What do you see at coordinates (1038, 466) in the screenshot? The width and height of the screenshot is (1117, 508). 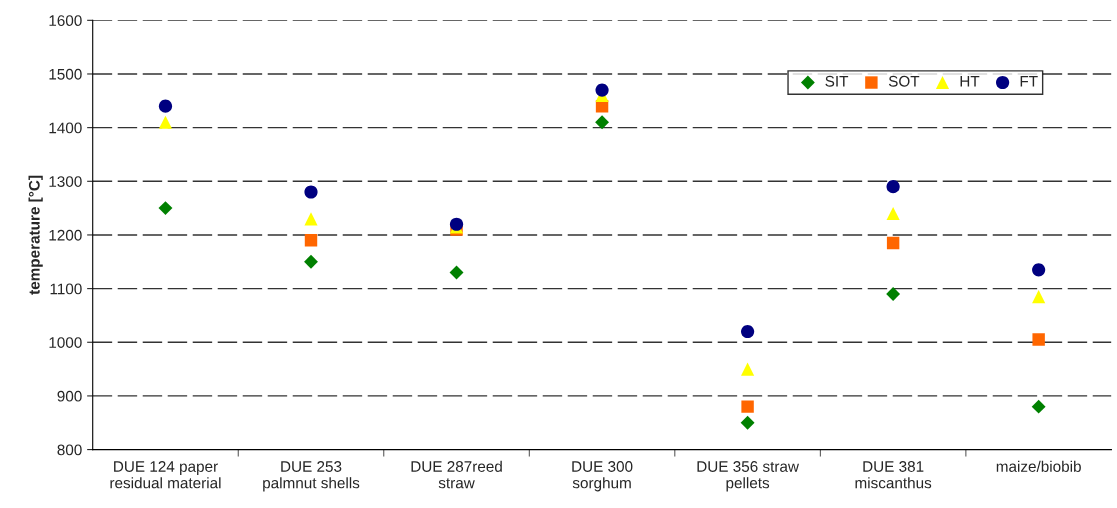 I see `x-tick-label: maize/biobib` at bounding box center [1038, 466].